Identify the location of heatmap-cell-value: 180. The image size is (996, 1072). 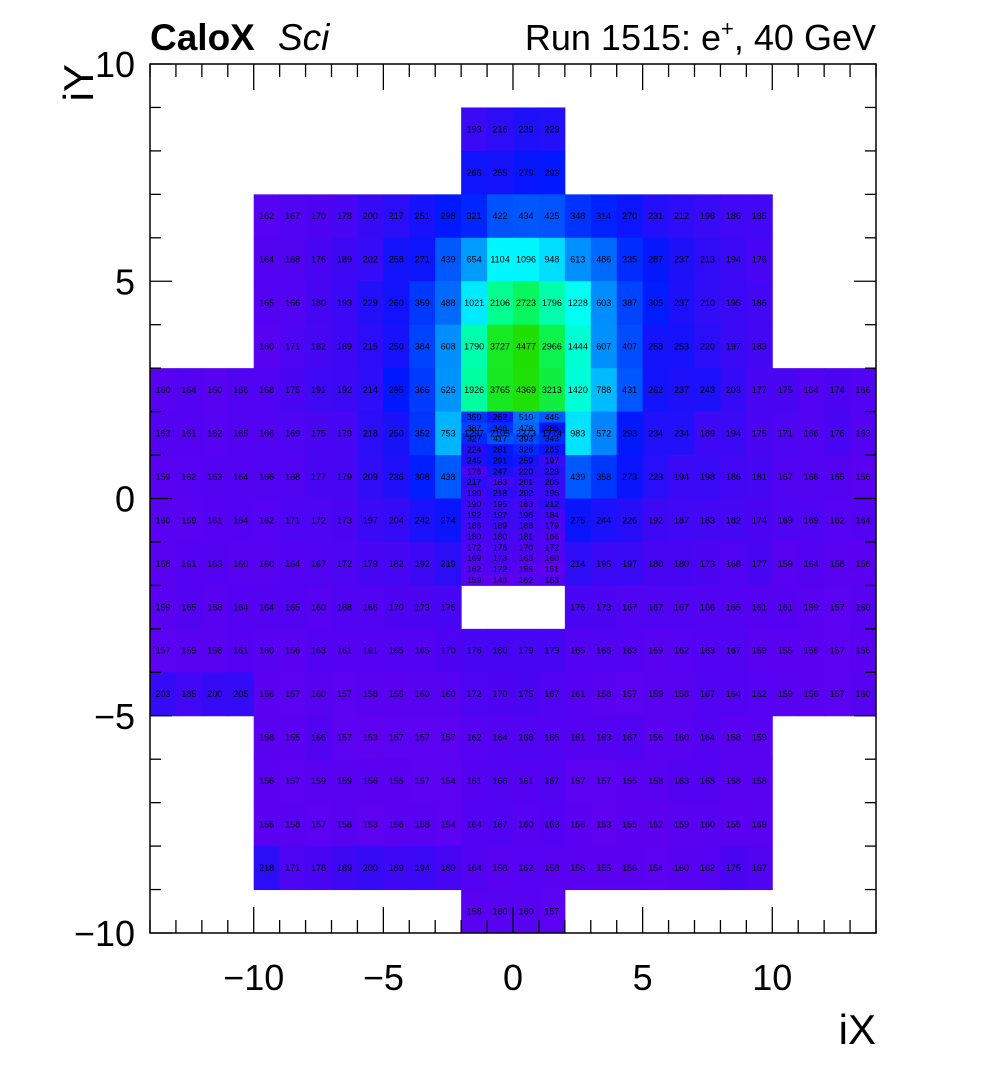
(474, 536).